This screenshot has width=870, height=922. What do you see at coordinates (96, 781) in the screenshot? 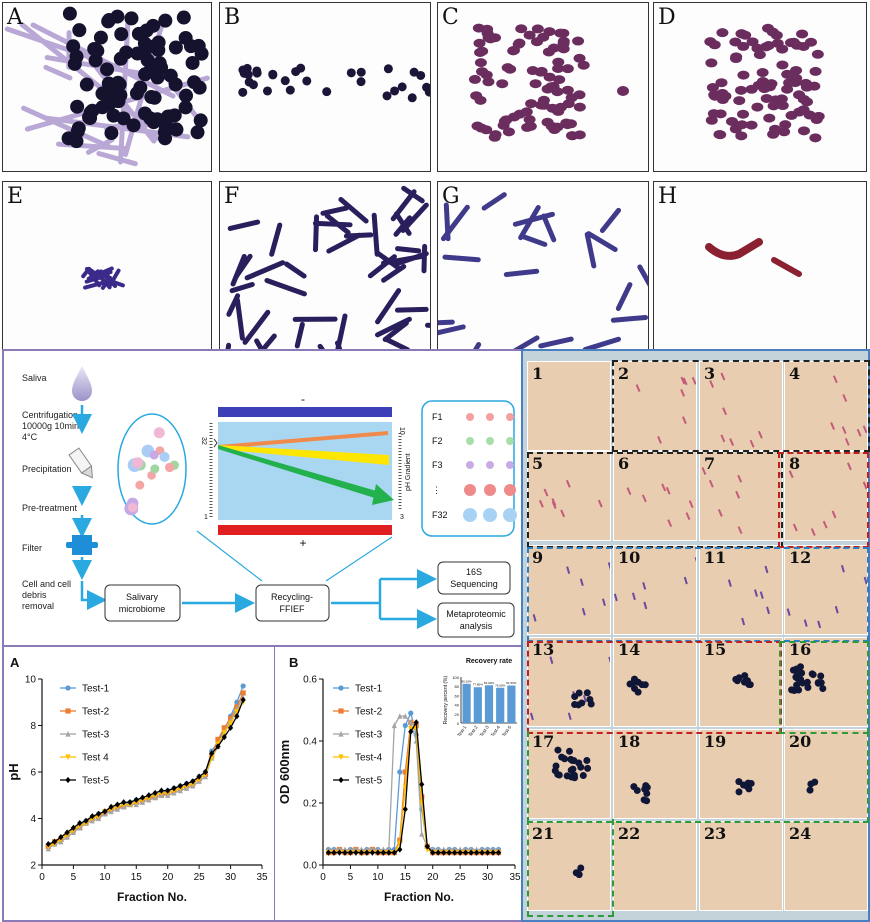
I see `legend-label: Test-5` at bounding box center [96, 781].